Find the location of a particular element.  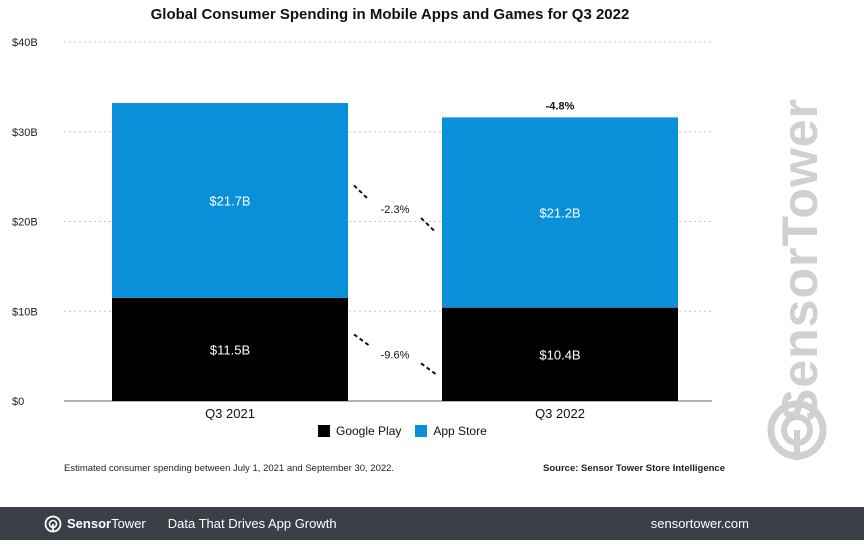

chart-legend: Google Play App Store is located at coordinates (409, 431).